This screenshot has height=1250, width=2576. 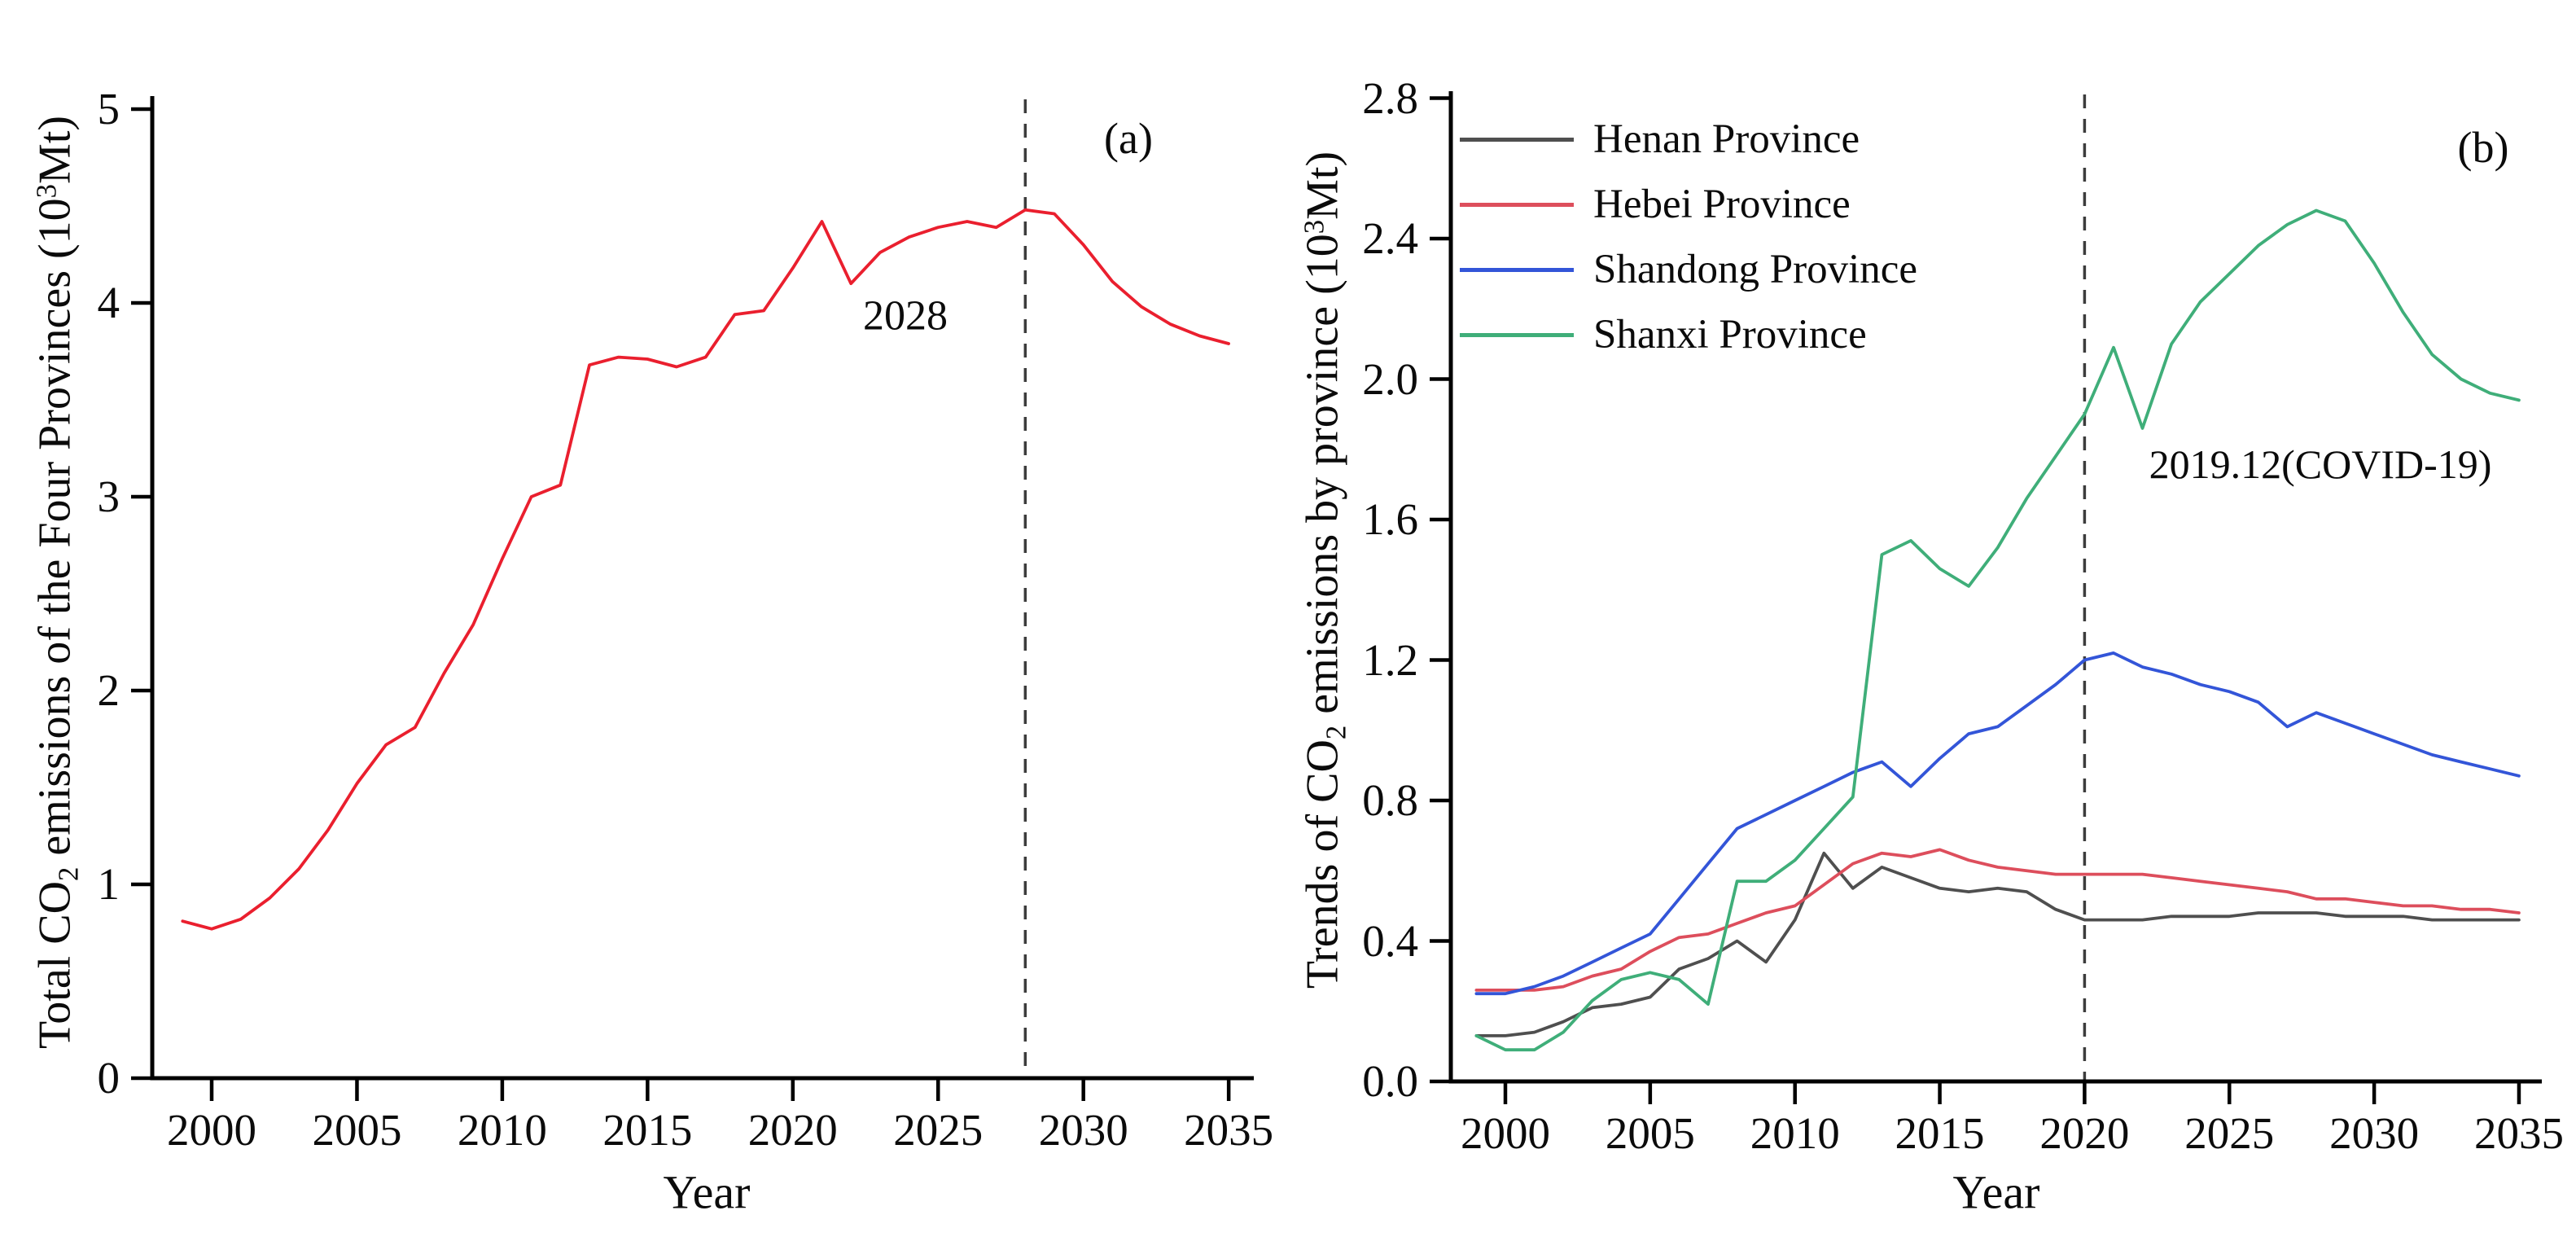 I want to click on y-axis-title-a-text3: Mt), so click(x=55, y=149).